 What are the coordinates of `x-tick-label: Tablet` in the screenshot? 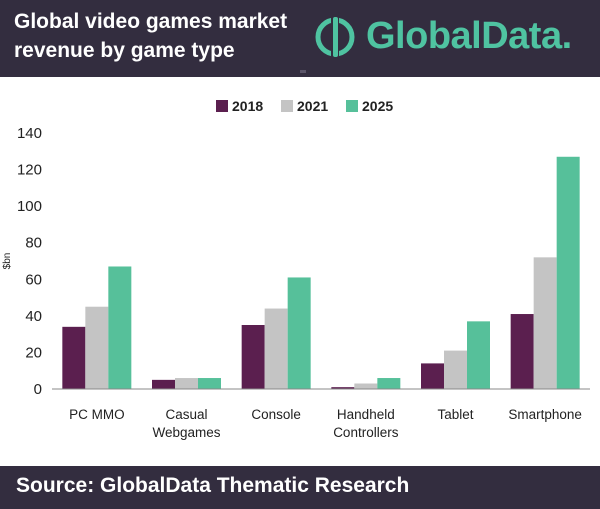 It's located at (455, 414).